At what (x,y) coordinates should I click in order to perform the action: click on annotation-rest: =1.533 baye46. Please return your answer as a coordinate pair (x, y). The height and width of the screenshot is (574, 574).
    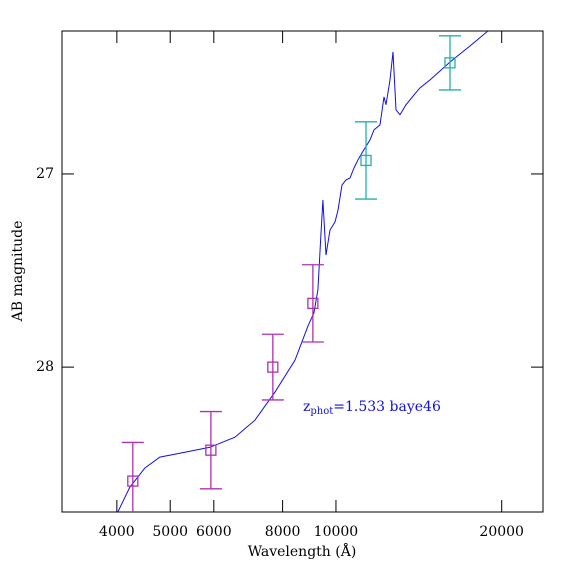
    Looking at the image, I should click on (387, 407).